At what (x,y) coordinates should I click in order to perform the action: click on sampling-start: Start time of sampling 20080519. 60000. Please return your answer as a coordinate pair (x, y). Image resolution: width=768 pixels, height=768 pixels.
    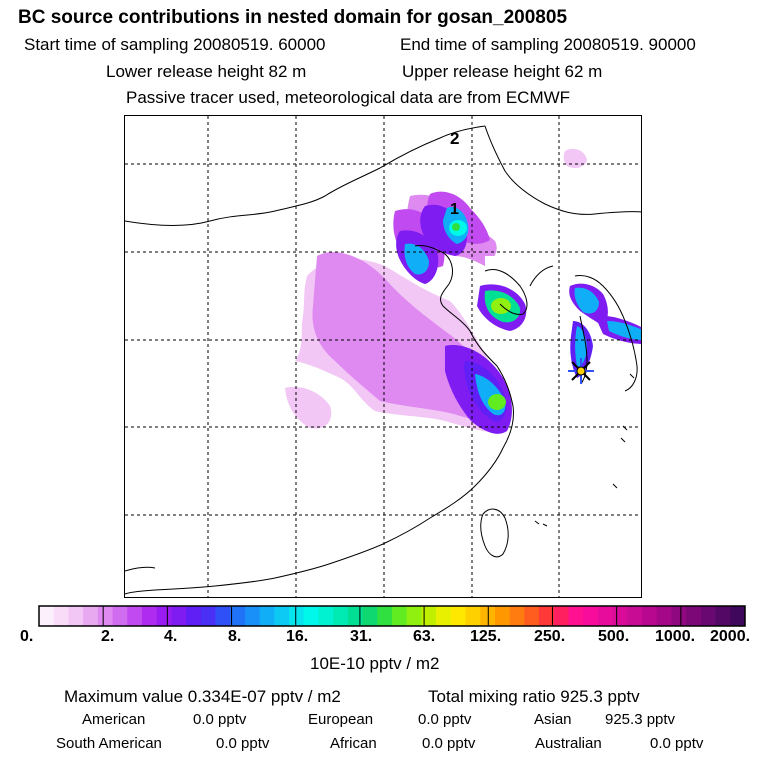
    Looking at the image, I should click on (175, 44).